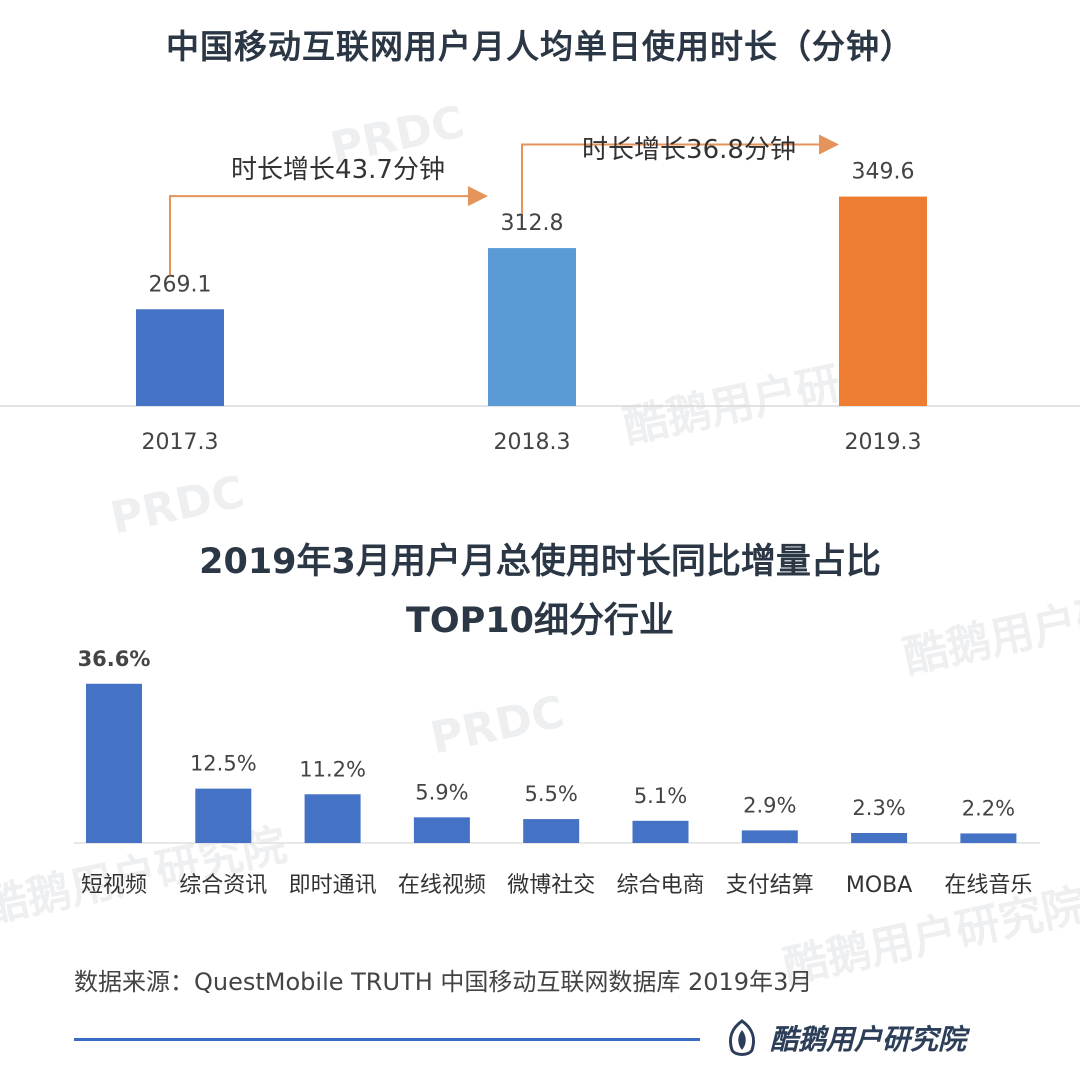 The image size is (1080, 1069). Describe the element at coordinates (540, 562) in the screenshot. I see `chart2-title-line1: 2019年3月用户月总使用时长同比增量占比` at that location.